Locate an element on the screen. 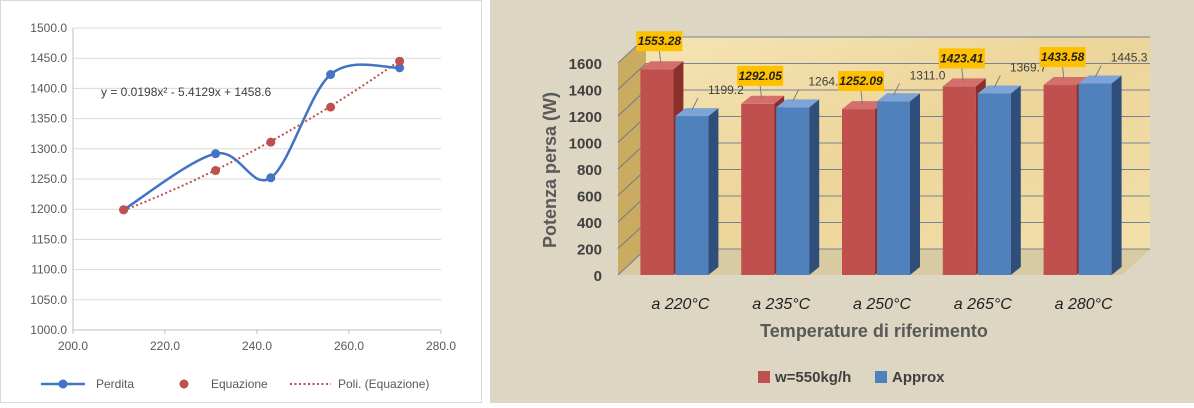 The width and height of the screenshot is (1194, 408). x-category-label: a 265°C is located at coordinates (983, 304).